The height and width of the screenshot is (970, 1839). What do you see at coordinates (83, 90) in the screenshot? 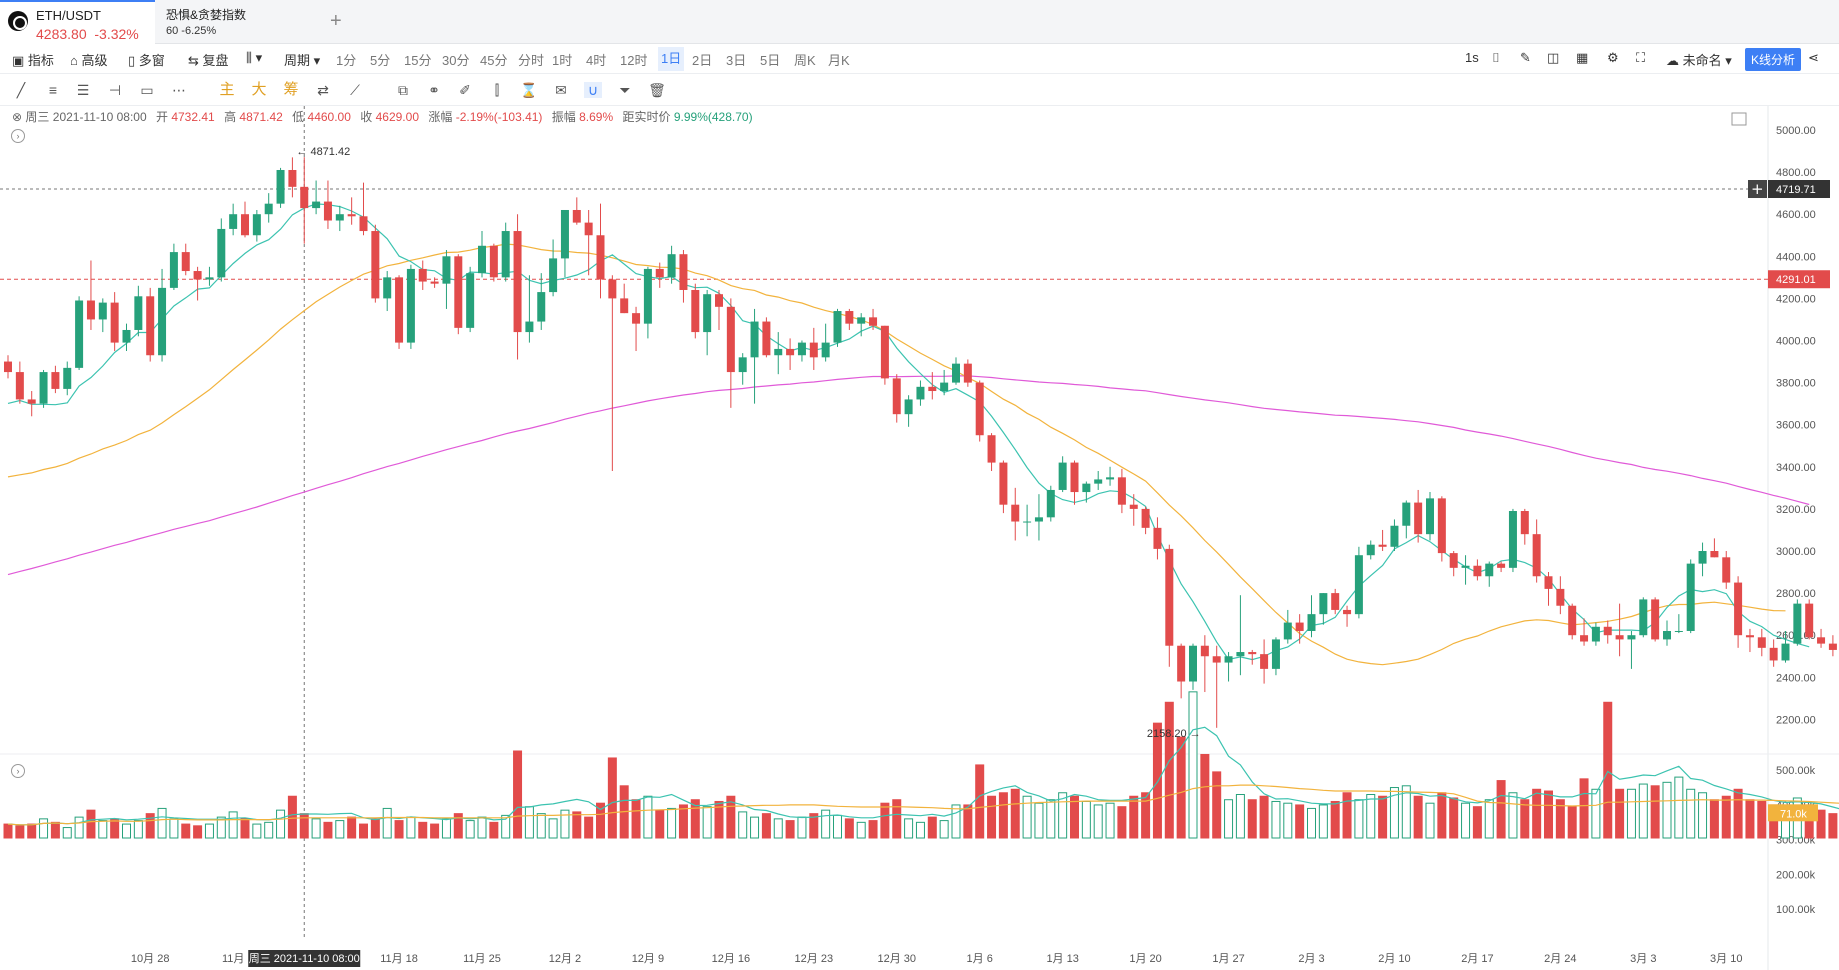
I see `fib-tool-icon: ☰` at bounding box center [83, 90].